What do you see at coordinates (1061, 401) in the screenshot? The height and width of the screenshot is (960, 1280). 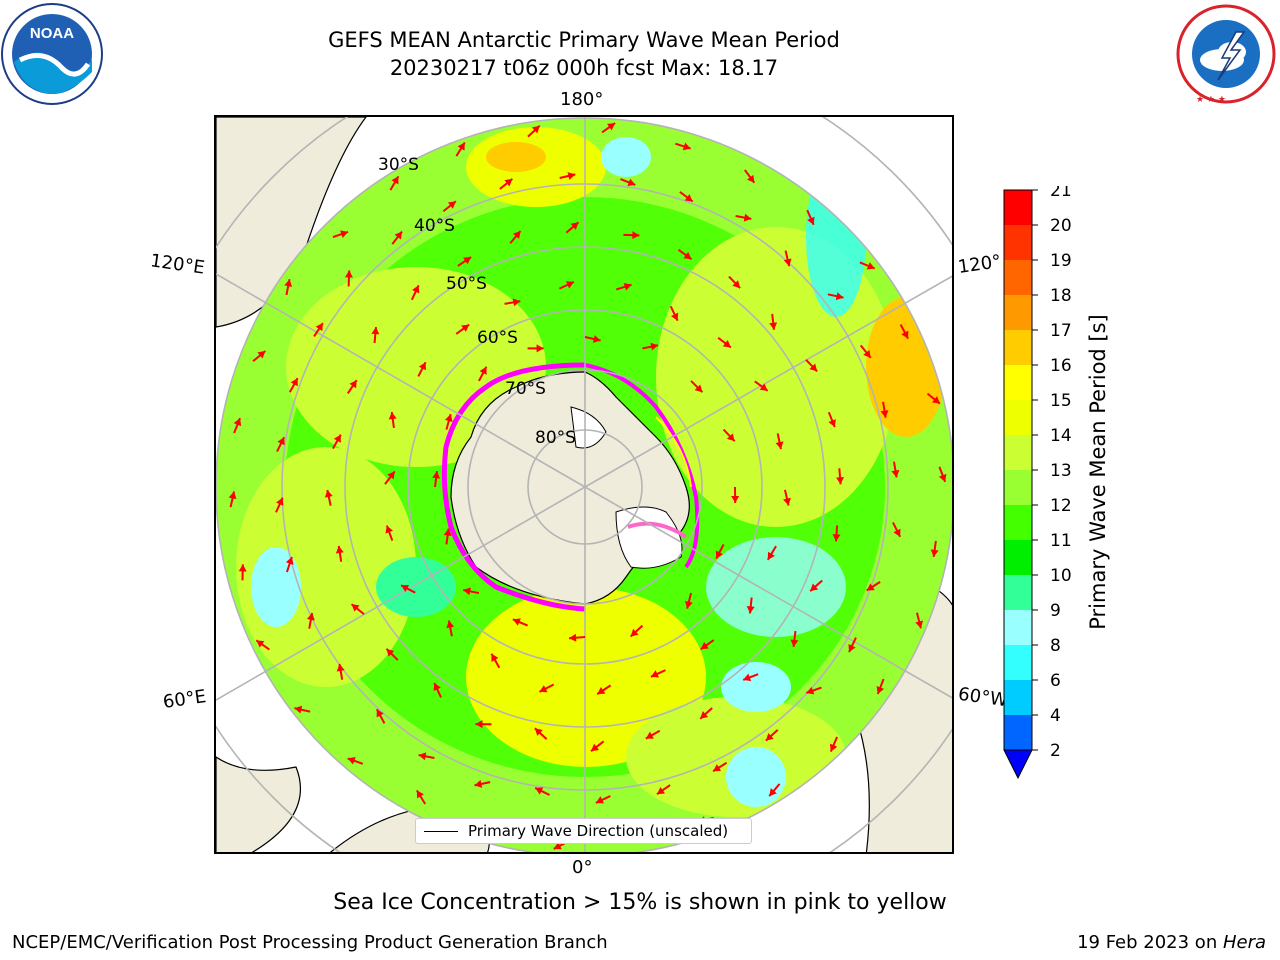 I see `colorbar-tick-label: 15` at bounding box center [1061, 401].